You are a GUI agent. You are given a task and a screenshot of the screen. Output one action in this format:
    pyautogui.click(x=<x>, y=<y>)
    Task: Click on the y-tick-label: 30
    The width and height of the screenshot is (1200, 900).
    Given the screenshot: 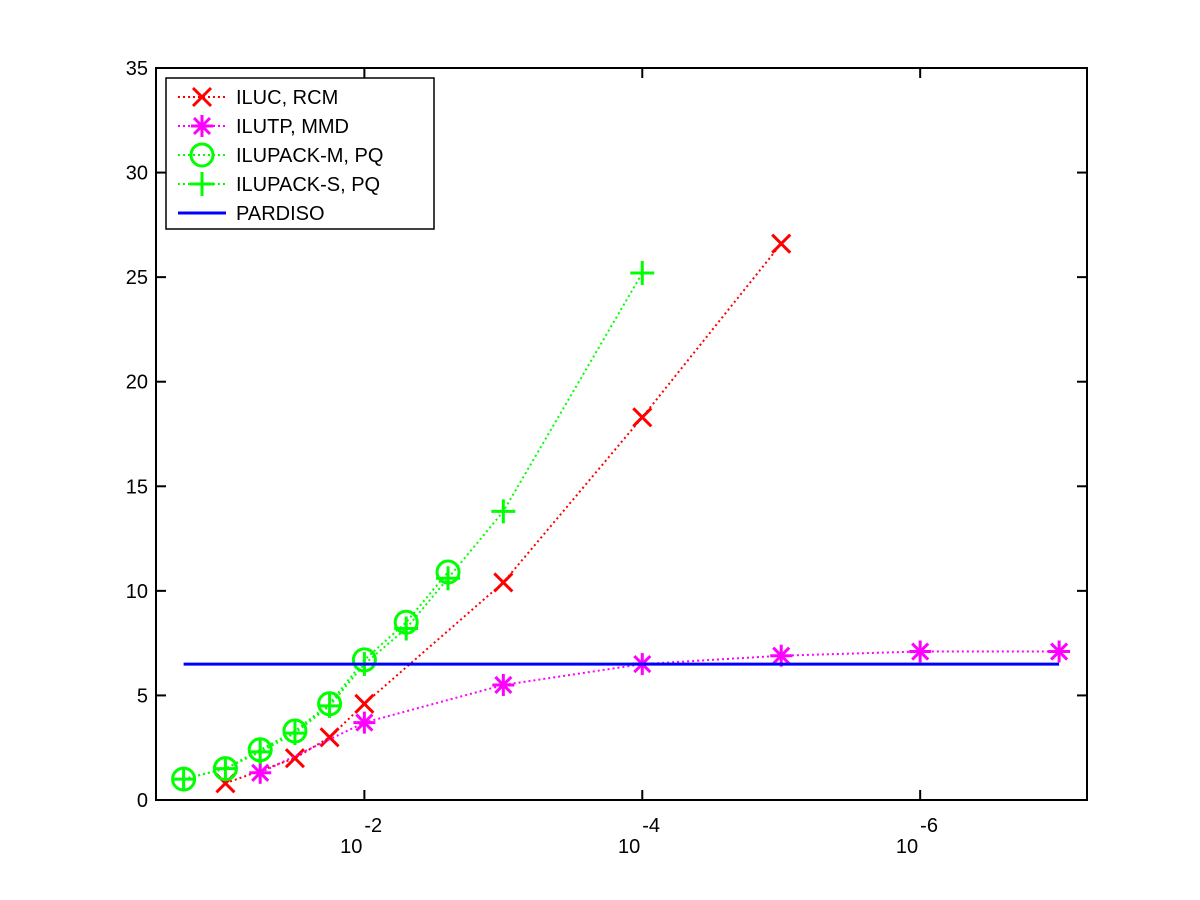 What is the action you would take?
    pyautogui.click(x=137, y=174)
    